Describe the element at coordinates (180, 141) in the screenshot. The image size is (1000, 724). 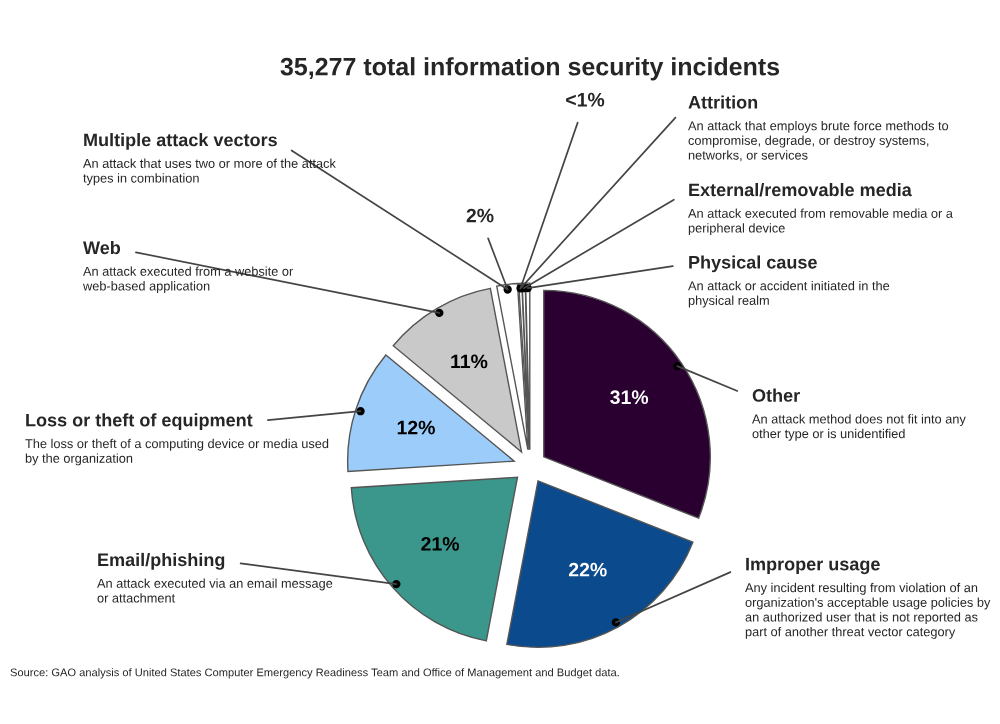
I see `slice-label: Multiple attack vectors` at that location.